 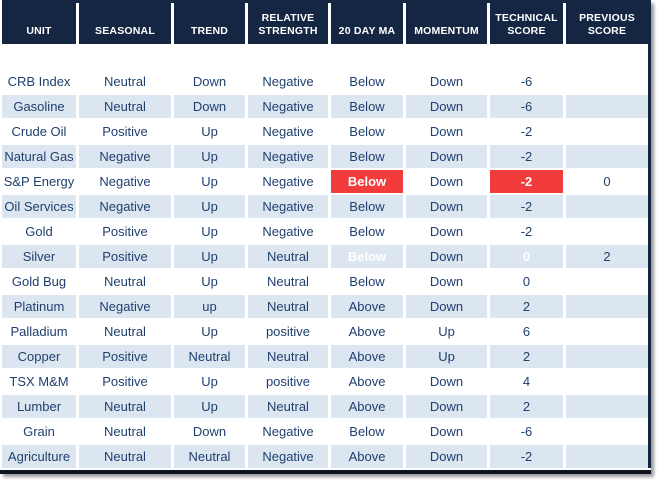 What do you see at coordinates (526, 381) in the screenshot?
I see `cell-technical-score: 4` at bounding box center [526, 381].